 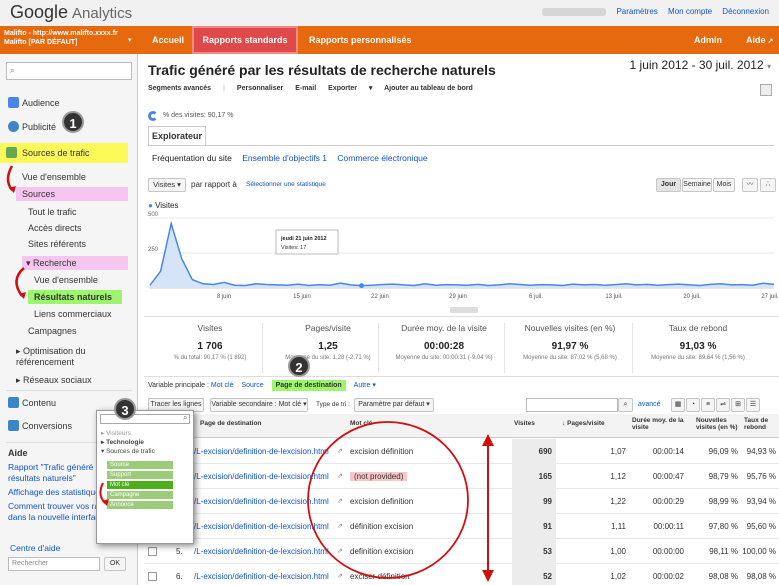 What do you see at coordinates (745, 11) in the screenshot?
I see `logout-link: Déconnexion` at bounding box center [745, 11].